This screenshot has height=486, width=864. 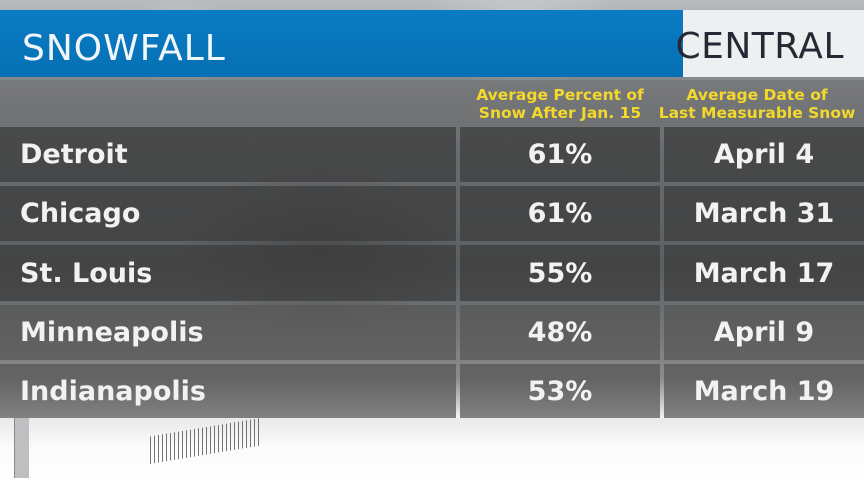 What do you see at coordinates (764, 391) in the screenshot?
I see `date-cell: March 19` at bounding box center [764, 391].